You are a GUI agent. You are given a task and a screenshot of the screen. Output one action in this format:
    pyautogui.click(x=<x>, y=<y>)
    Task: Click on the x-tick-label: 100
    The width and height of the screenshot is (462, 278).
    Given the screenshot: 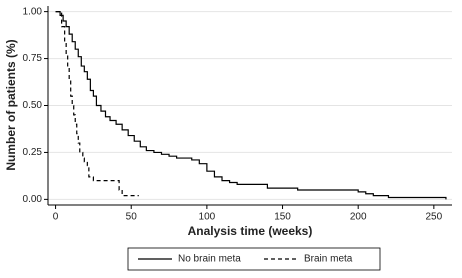 What is the action you would take?
    pyautogui.click(x=207, y=217)
    